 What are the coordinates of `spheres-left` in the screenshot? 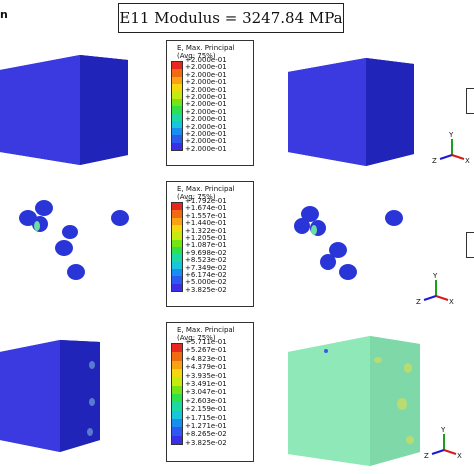 It's located at (74, 240).